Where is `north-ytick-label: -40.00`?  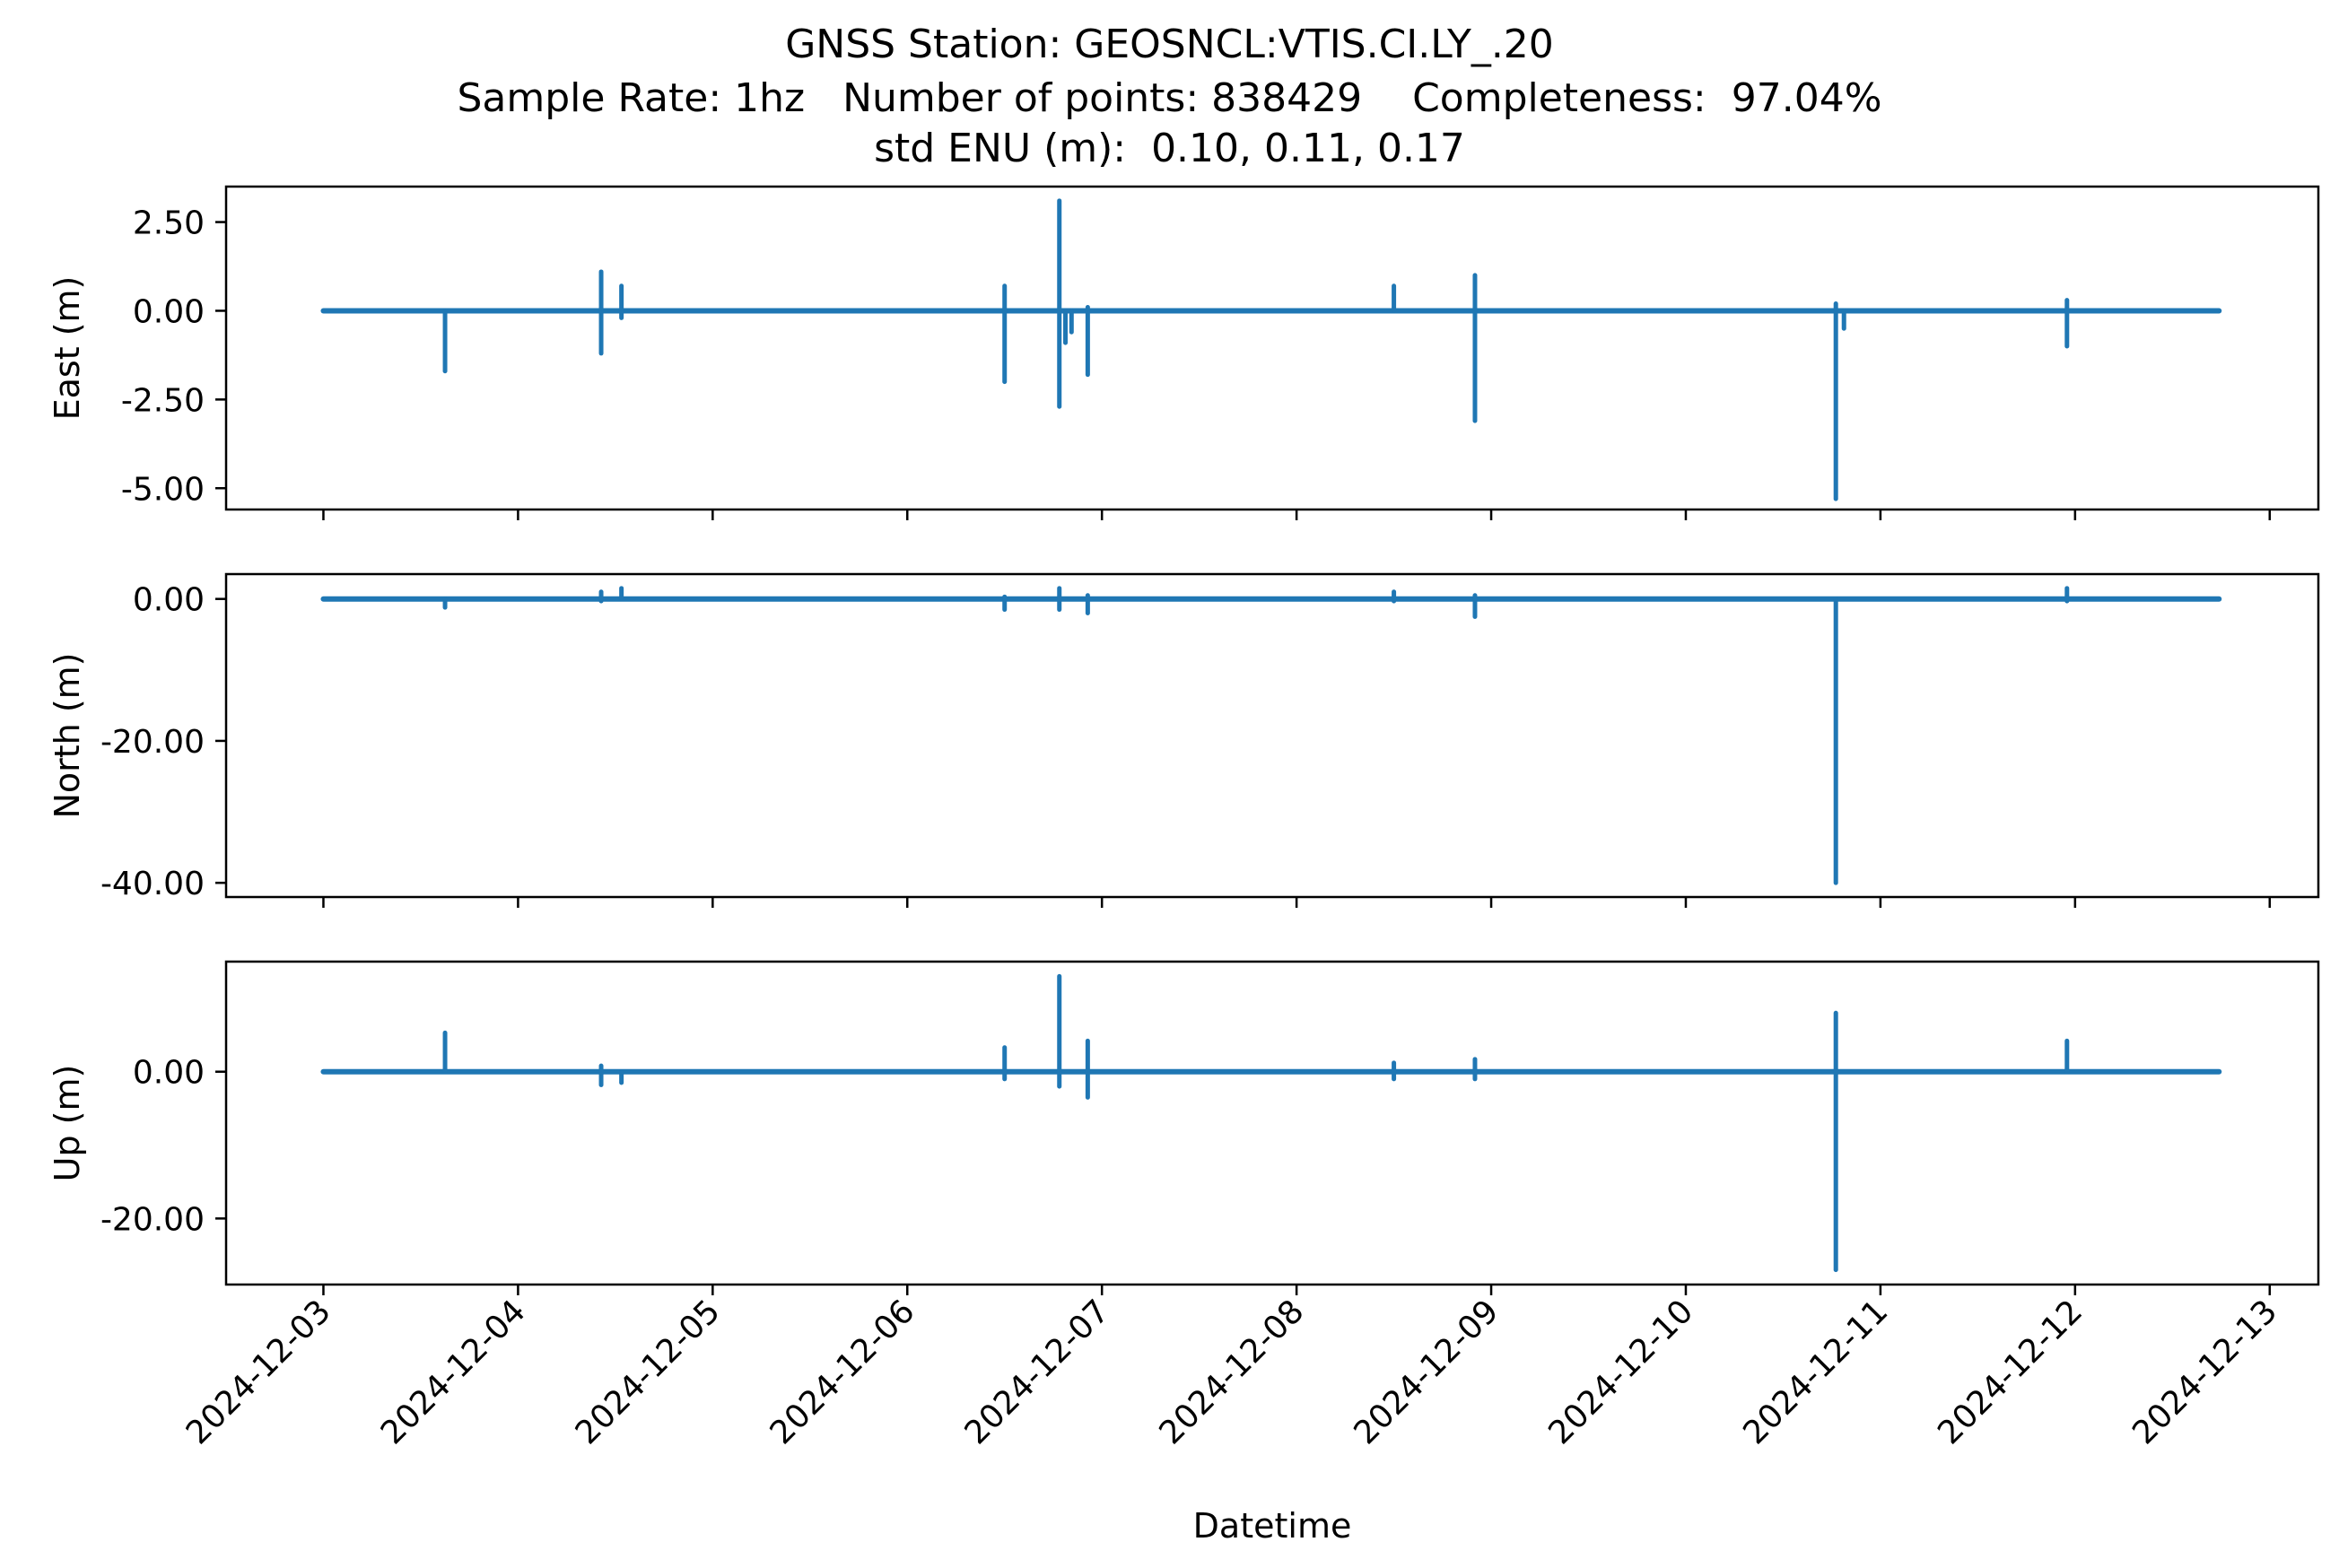 north-ytick-label: -40.00 is located at coordinates (153, 884).